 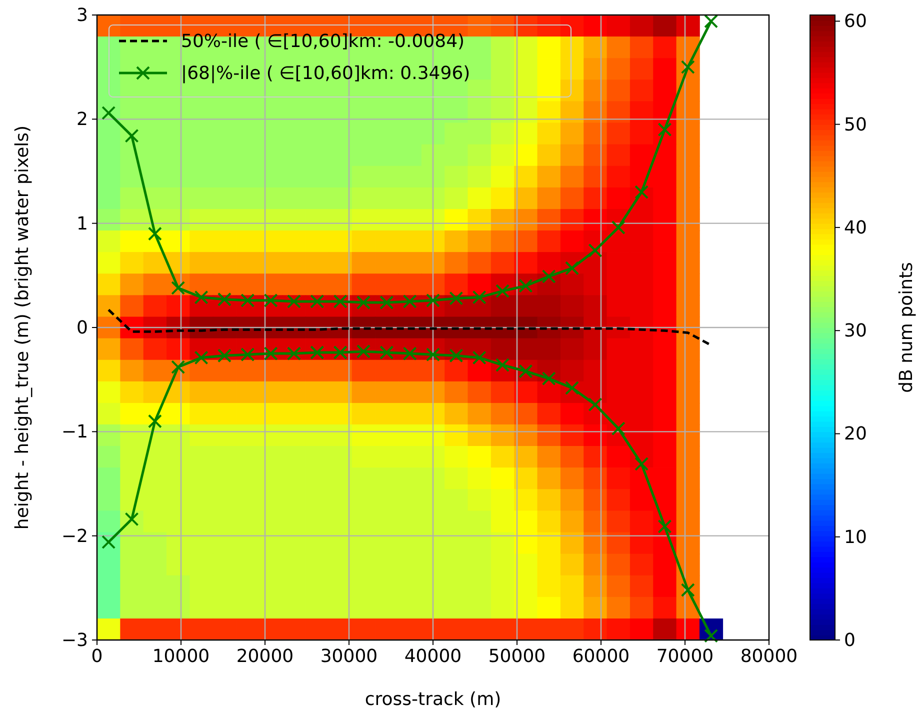 I want to click on color-bar-label: 50, so click(x=855, y=125).